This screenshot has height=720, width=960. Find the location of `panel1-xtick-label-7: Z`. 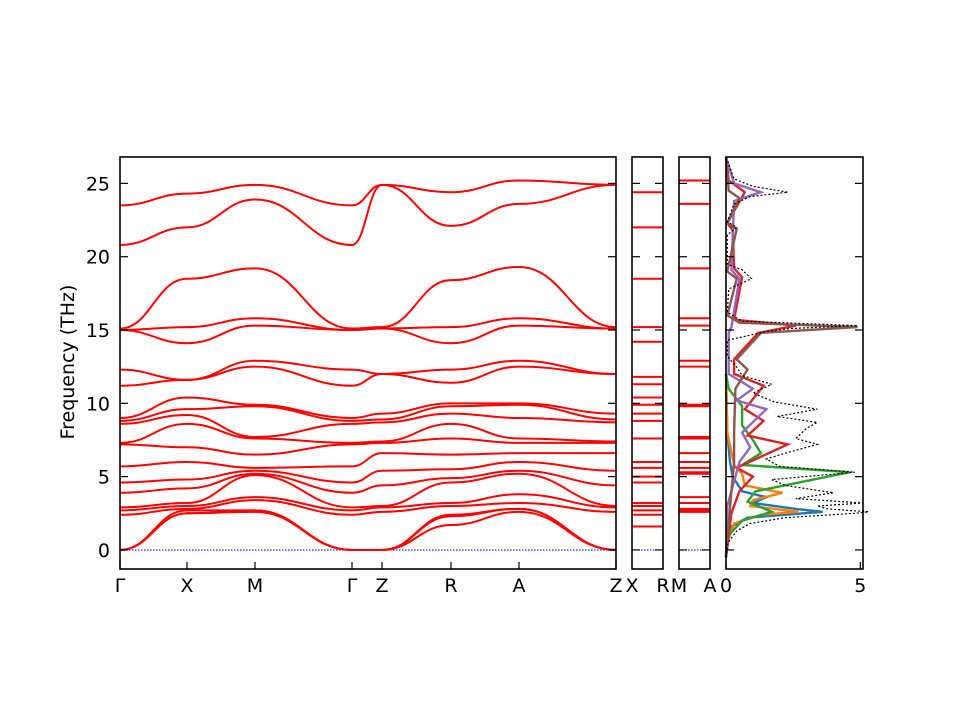

panel1-xtick-label-7: Z is located at coordinates (615, 586).